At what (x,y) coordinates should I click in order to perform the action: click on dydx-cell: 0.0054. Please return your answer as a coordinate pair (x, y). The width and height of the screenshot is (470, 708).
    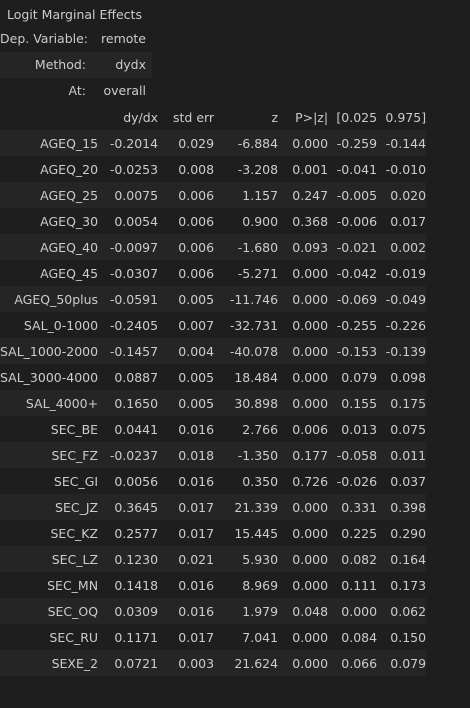
    Looking at the image, I should click on (136, 221).